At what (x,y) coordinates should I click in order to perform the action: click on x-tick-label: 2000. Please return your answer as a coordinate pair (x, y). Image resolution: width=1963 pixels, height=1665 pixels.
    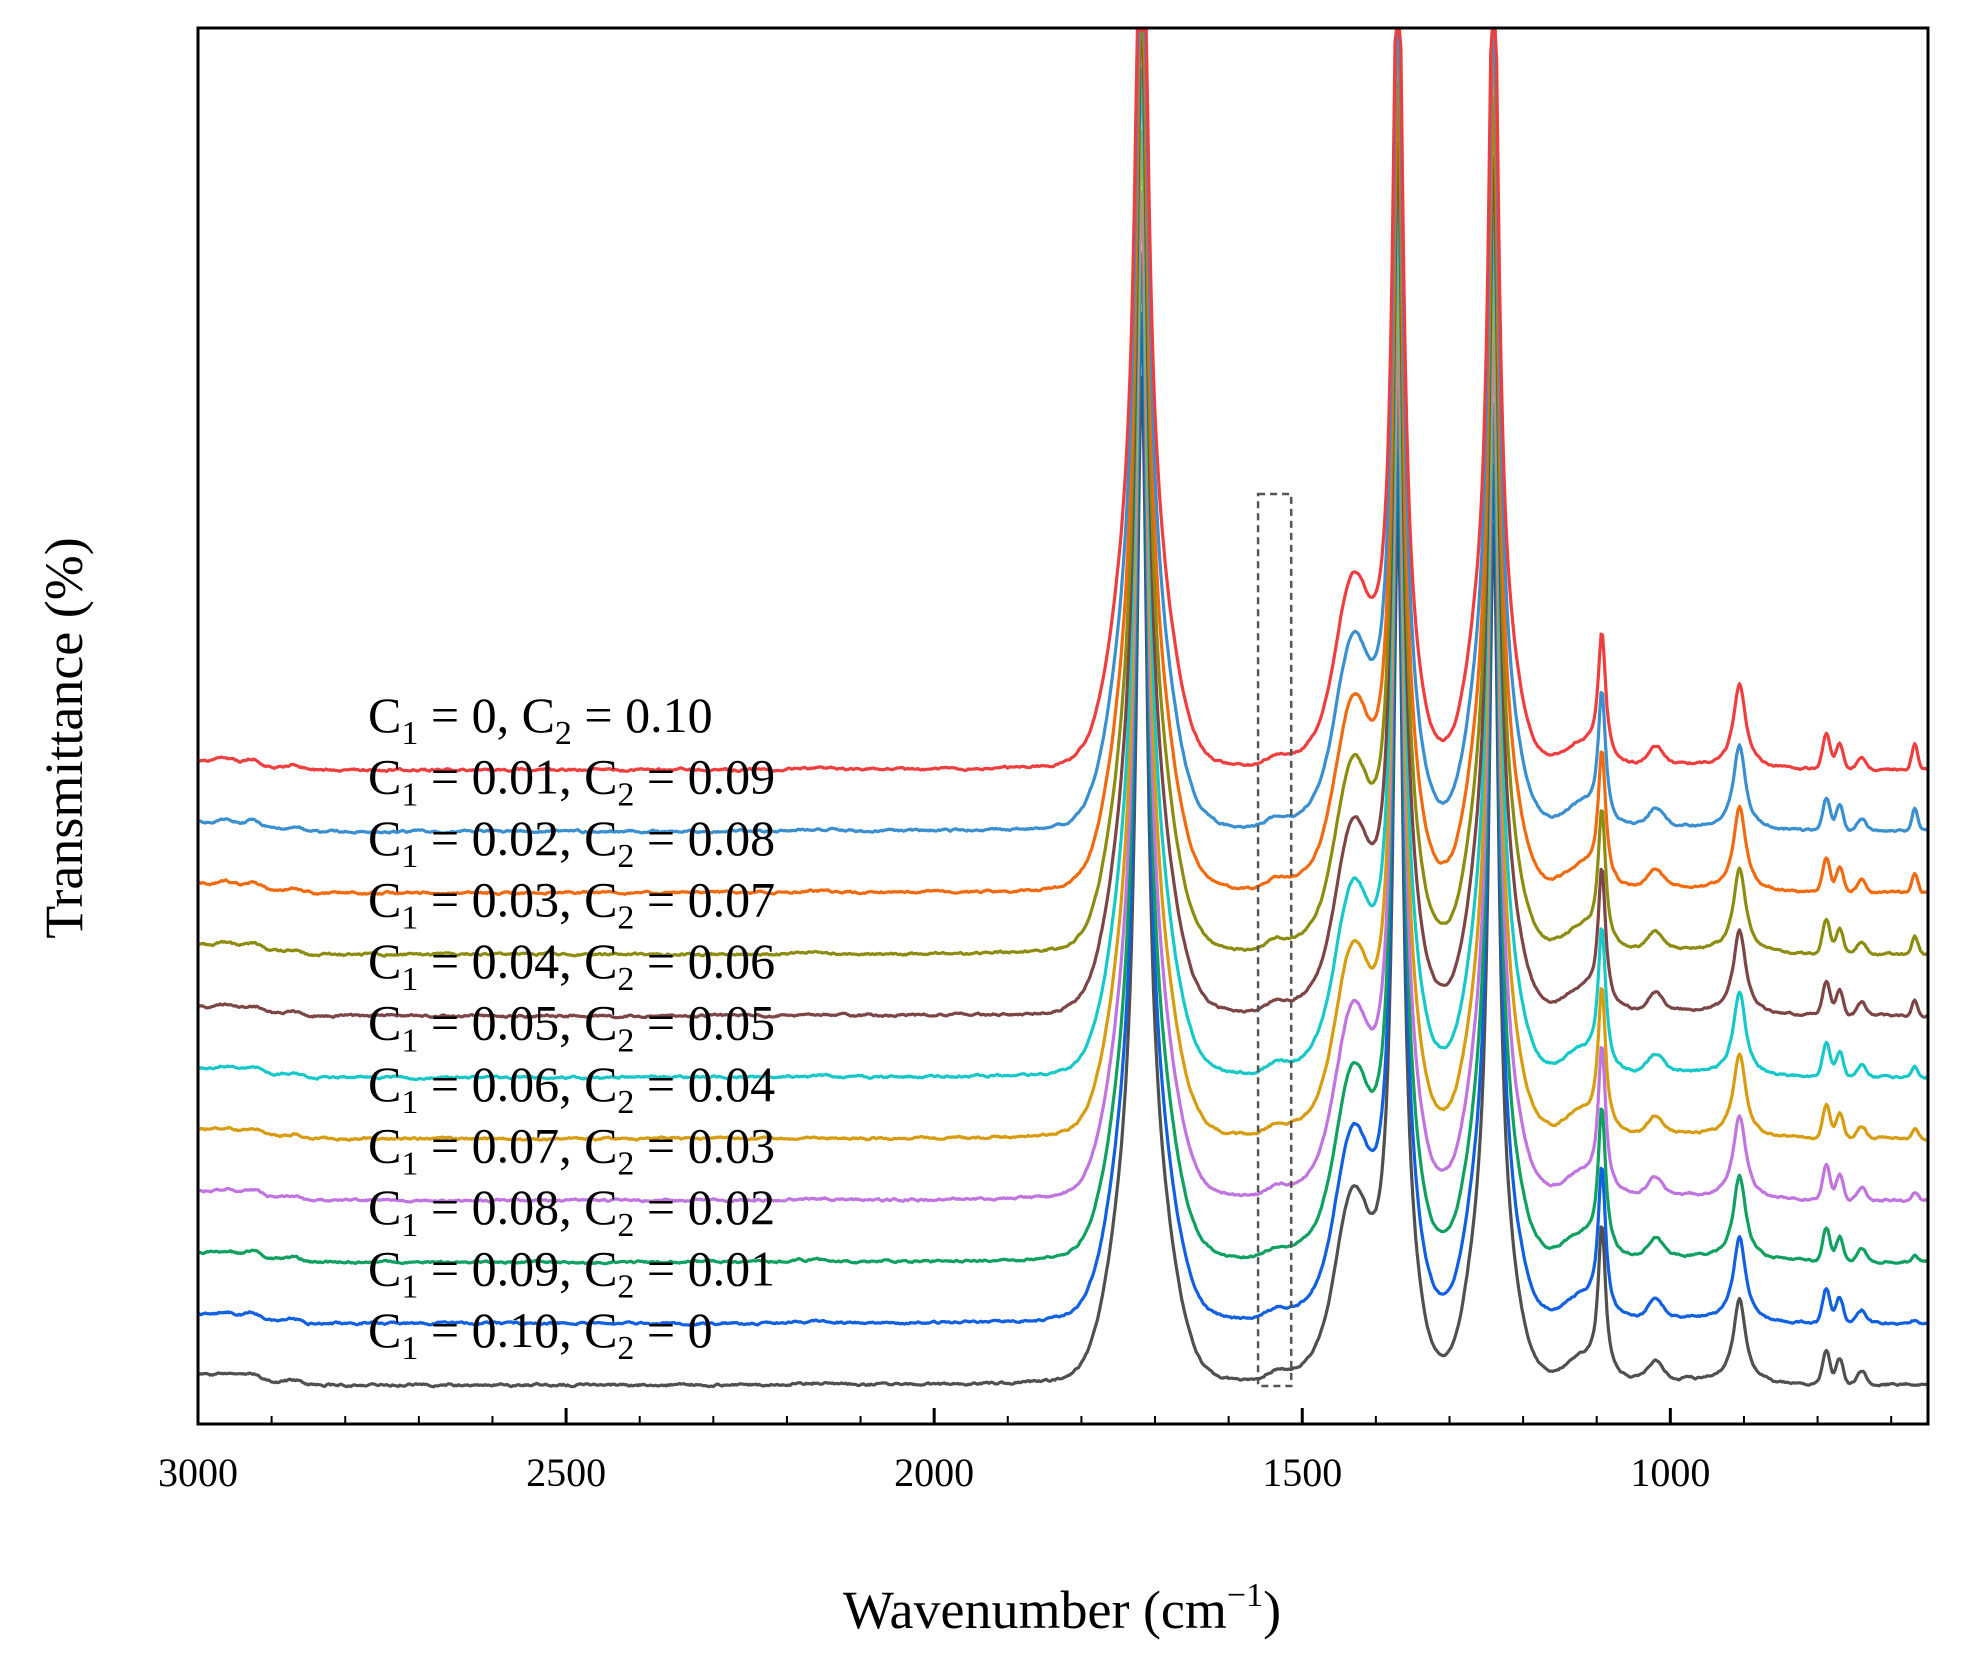
    Looking at the image, I should click on (934, 1472).